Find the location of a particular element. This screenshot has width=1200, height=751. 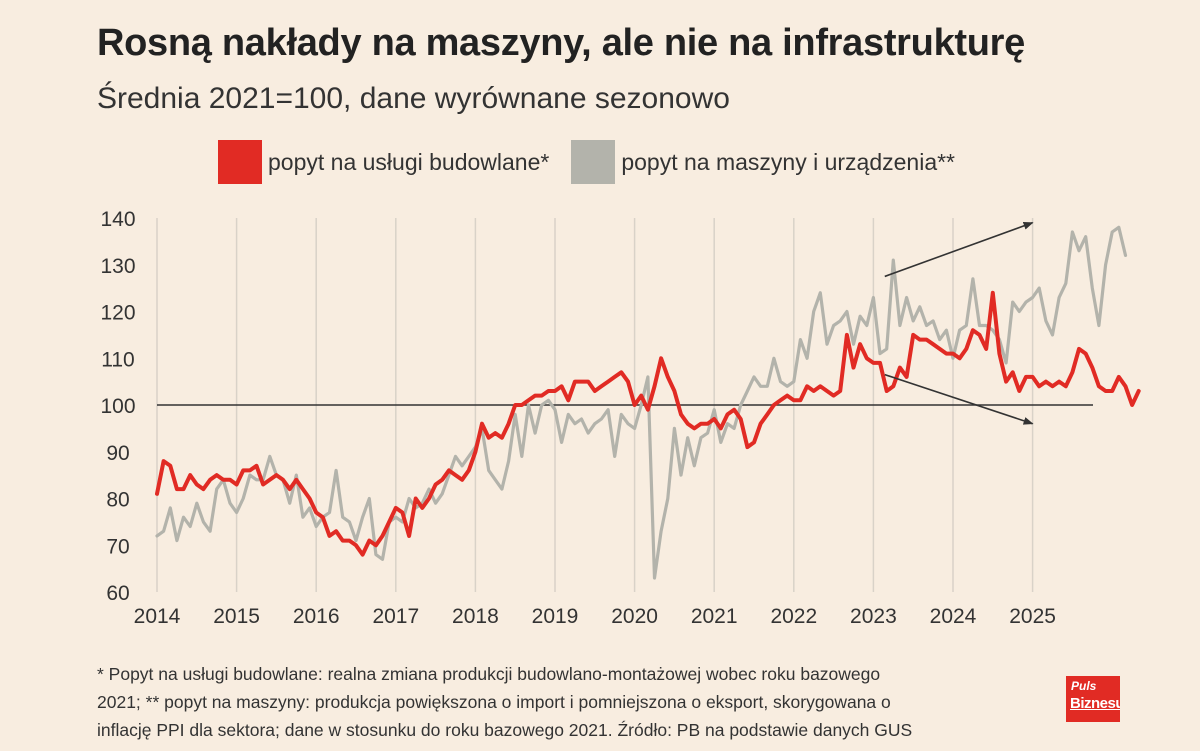

logo-line-1: Puls is located at coordinates (1084, 686).